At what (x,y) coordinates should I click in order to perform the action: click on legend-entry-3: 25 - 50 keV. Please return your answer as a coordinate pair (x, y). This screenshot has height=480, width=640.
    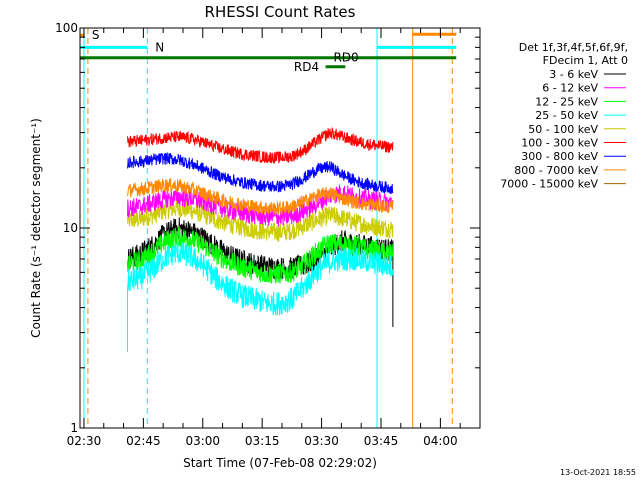
    Looking at the image, I should click on (566, 115).